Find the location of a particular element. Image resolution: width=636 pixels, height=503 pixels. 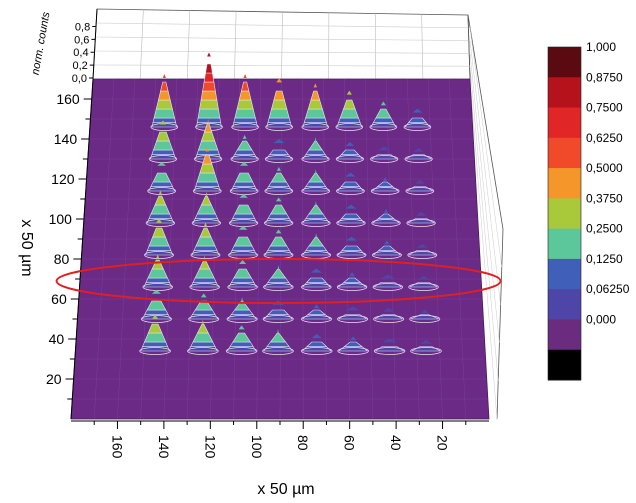

z-tick-label: 0,6 is located at coordinates (81, 40).